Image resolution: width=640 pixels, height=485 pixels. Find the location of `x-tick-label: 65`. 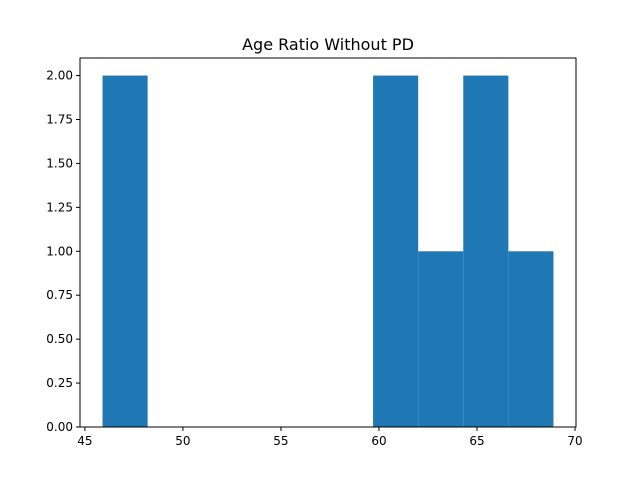

x-tick-label: 65 is located at coordinates (476, 441).